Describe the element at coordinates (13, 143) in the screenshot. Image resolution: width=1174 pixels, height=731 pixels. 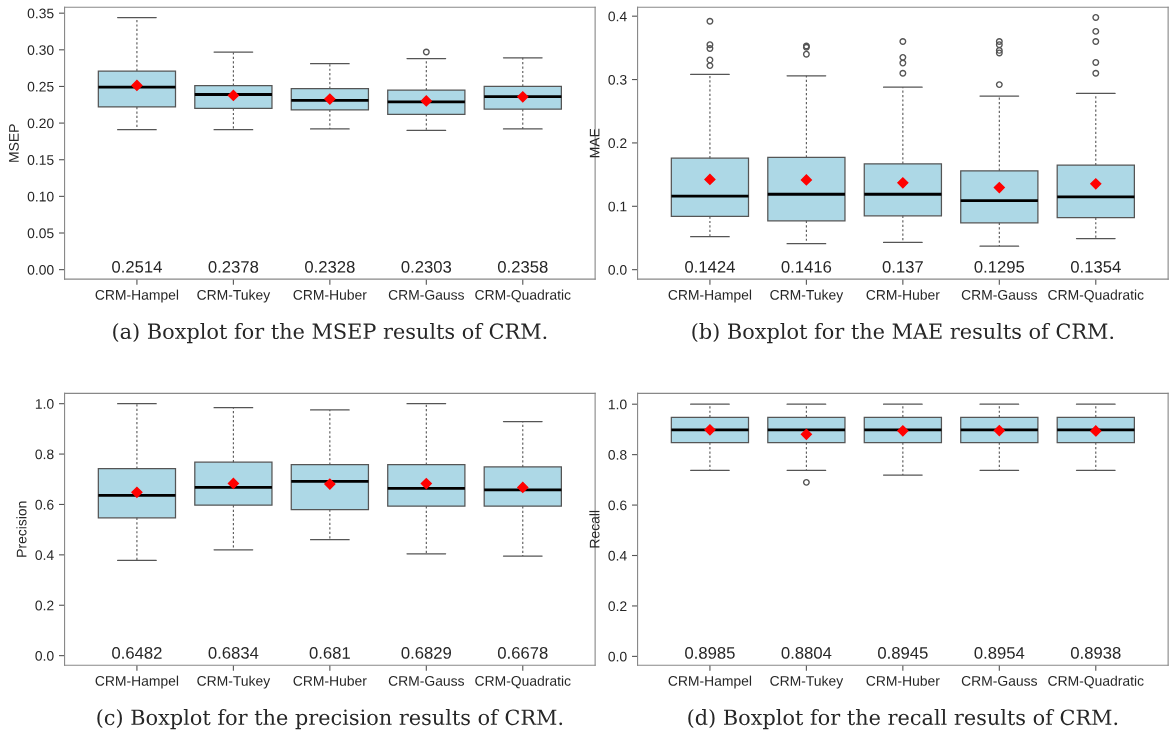
I see `y-axis-title: MSEP` at that location.